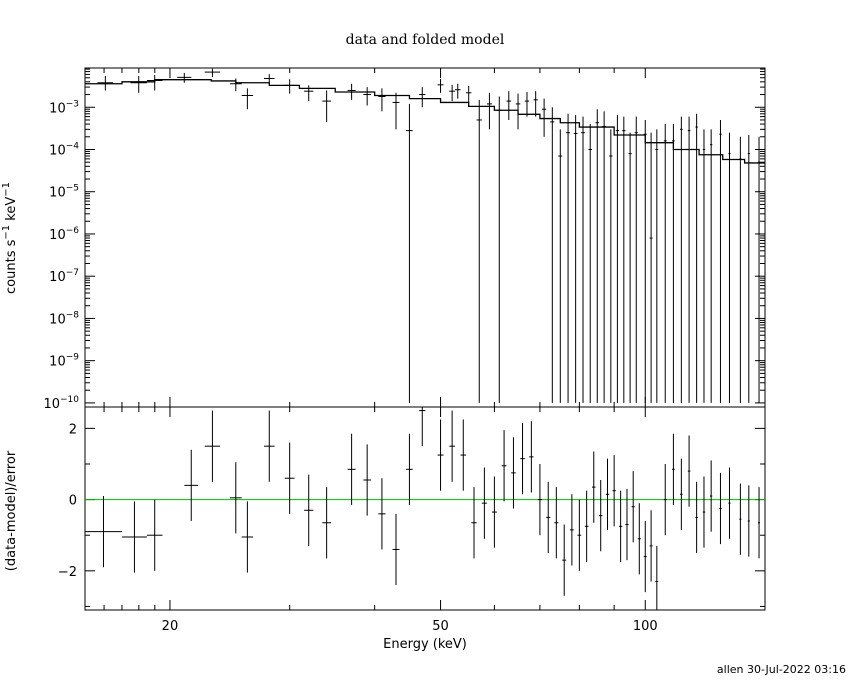 The image size is (850, 680). I want to click on footer-stamp: allen 30-Jul-2022 03:16, so click(781, 669).